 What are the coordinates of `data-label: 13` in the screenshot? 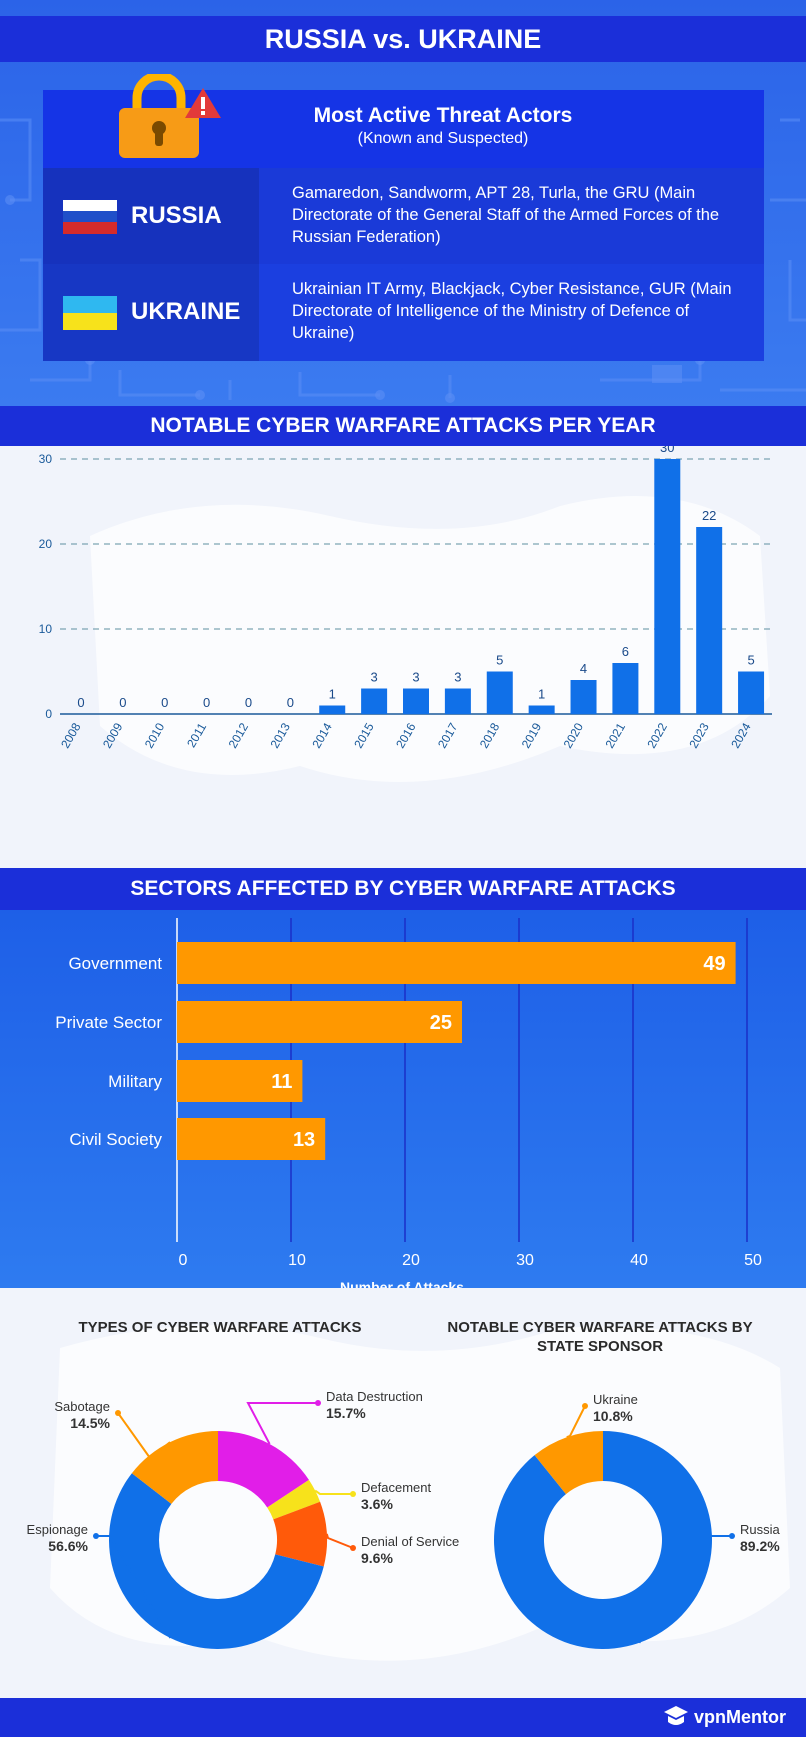 It's located at (304, 1140).